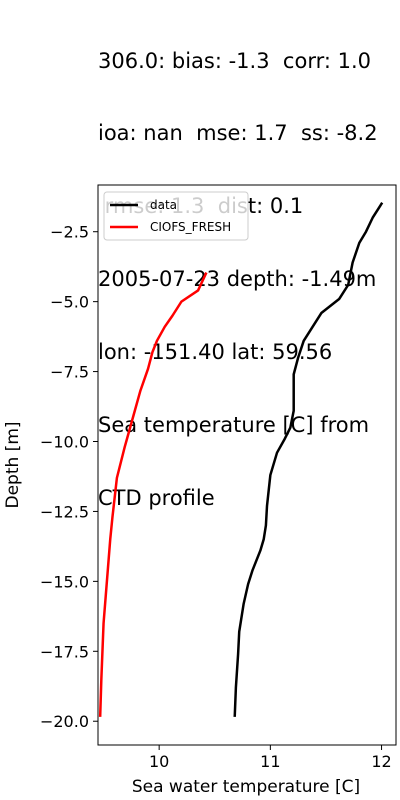  Describe the element at coordinates (159, 761) in the screenshot. I see `x-tick-label: 10` at that location.